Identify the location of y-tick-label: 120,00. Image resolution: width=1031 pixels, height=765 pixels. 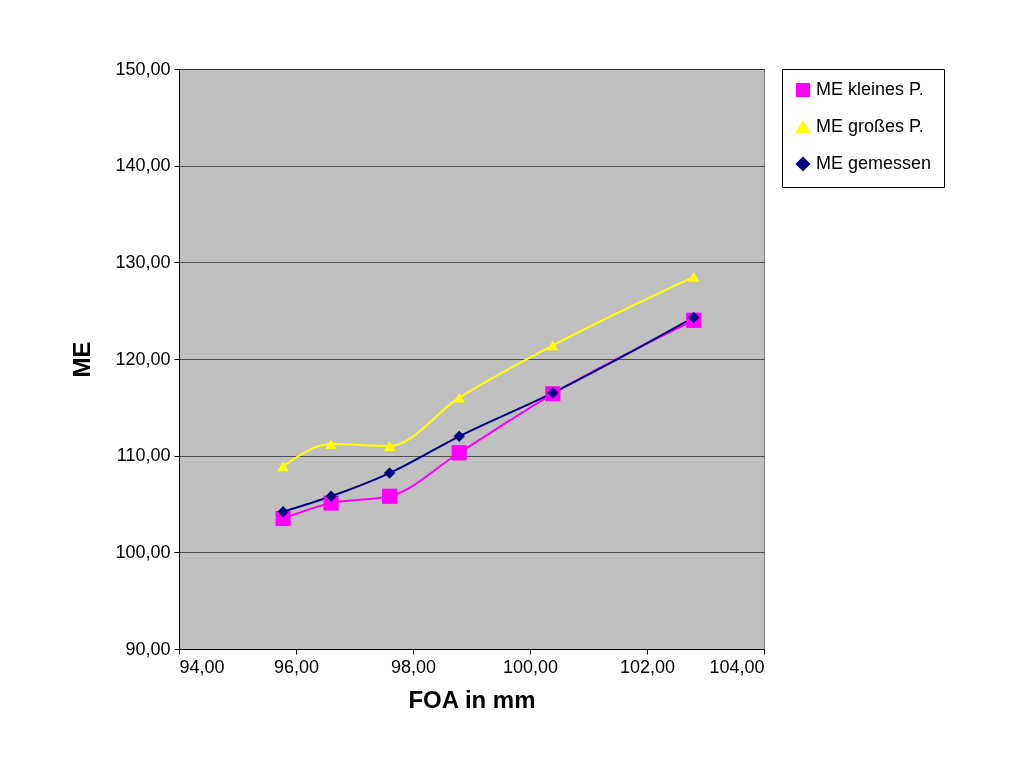
(143, 358).